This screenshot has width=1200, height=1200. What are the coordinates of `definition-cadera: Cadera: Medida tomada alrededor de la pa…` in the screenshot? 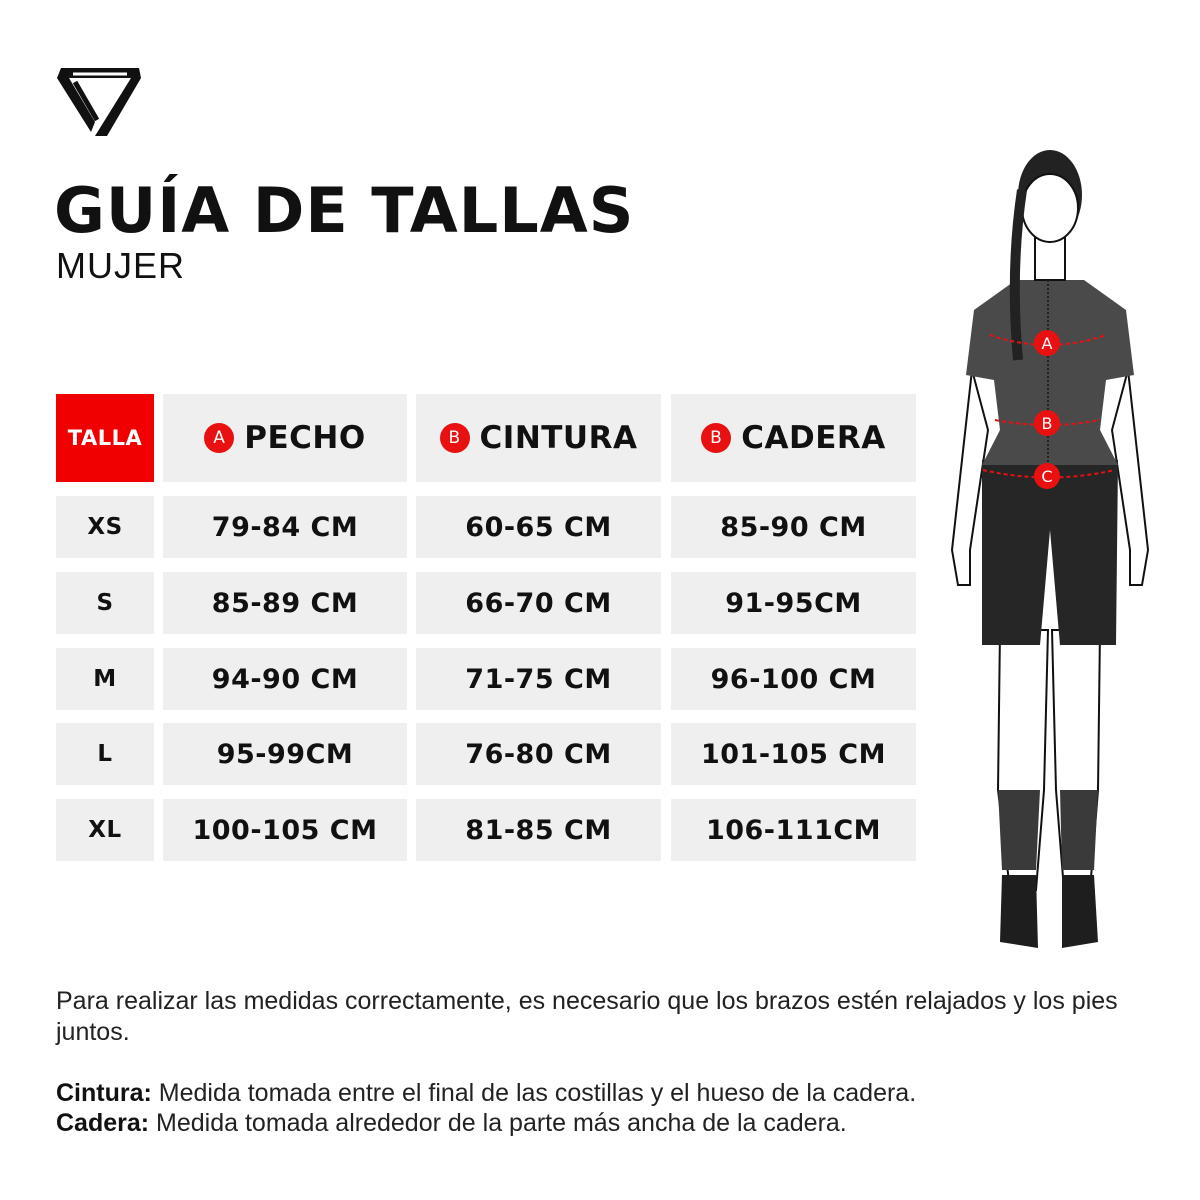 It's located at (451, 1123).